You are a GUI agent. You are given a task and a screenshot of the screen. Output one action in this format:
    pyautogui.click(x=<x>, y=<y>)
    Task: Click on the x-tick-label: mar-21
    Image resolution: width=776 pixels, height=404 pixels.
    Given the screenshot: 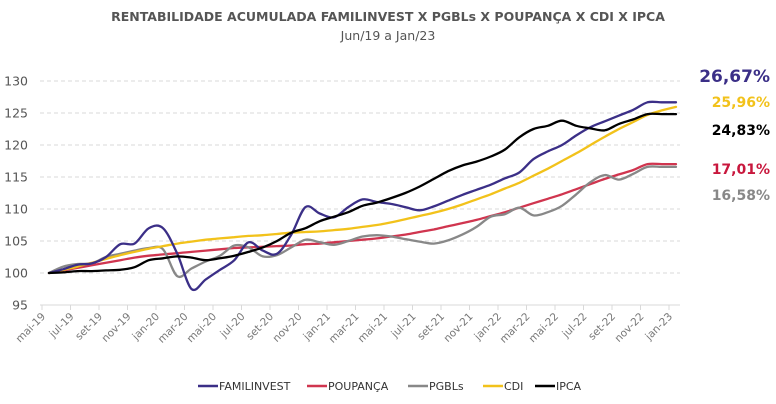 What is the action you would take?
    pyautogui.click(x=344, y=328)
    